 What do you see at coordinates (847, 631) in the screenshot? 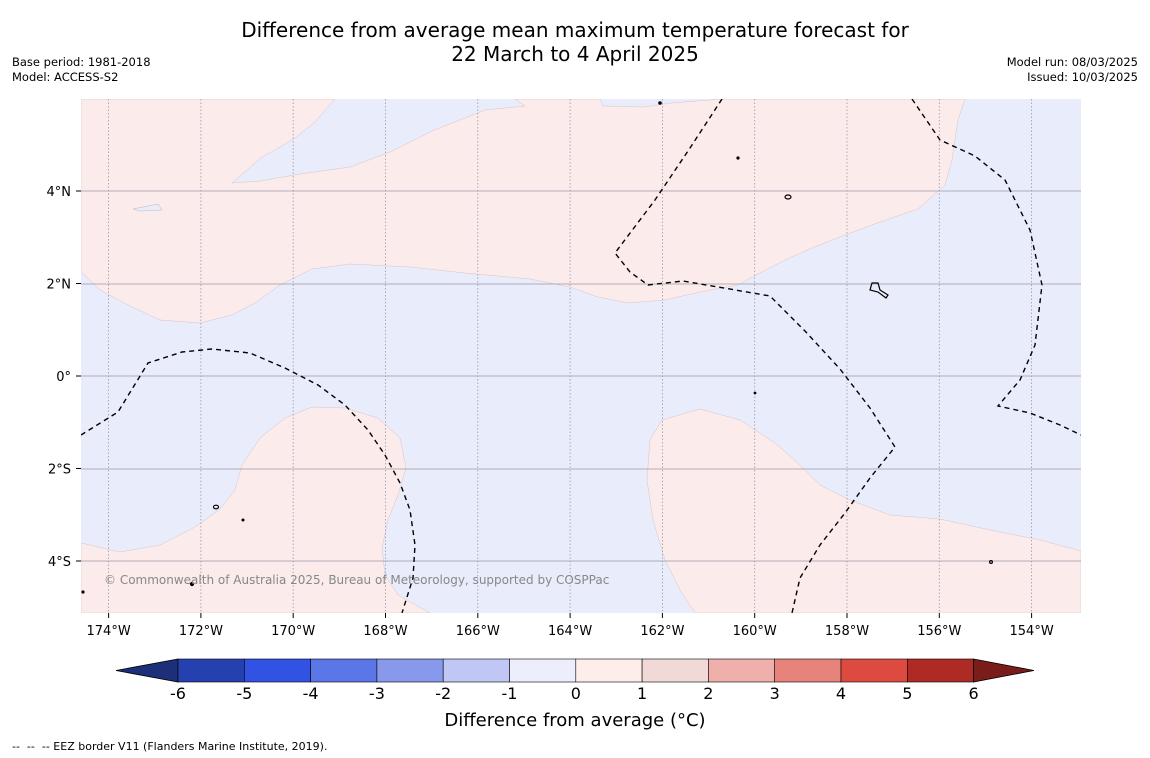
I see `longitude-label: 158°W` at bounding box center [847, 631].